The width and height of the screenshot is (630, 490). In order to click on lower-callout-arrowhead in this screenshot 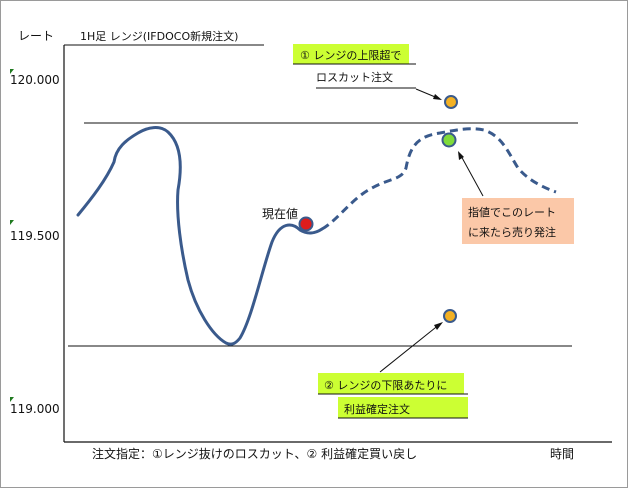, I will do `click(438, 326)`.